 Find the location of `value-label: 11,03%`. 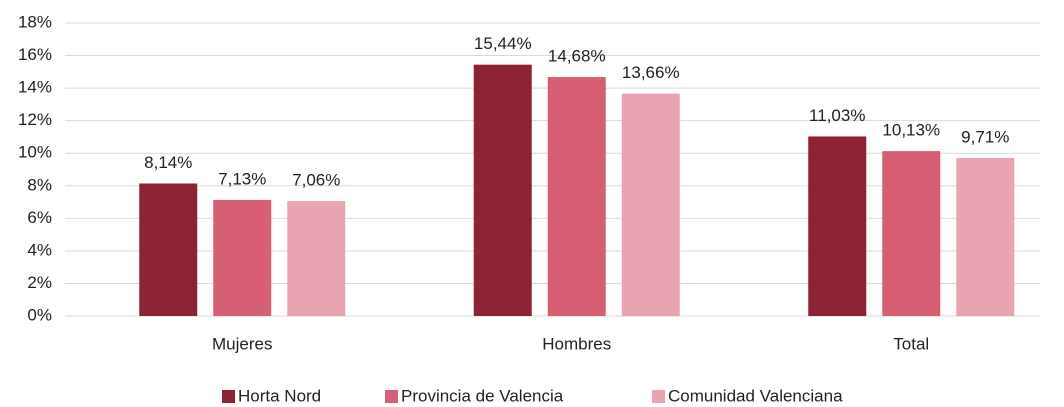

value-label: 11,03% is located at coordinates (837, 115).